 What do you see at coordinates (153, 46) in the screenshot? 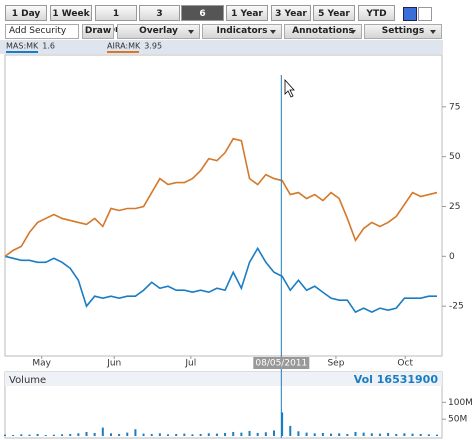
I see `legend-value: 3.95` at bounding box center [153, 46].